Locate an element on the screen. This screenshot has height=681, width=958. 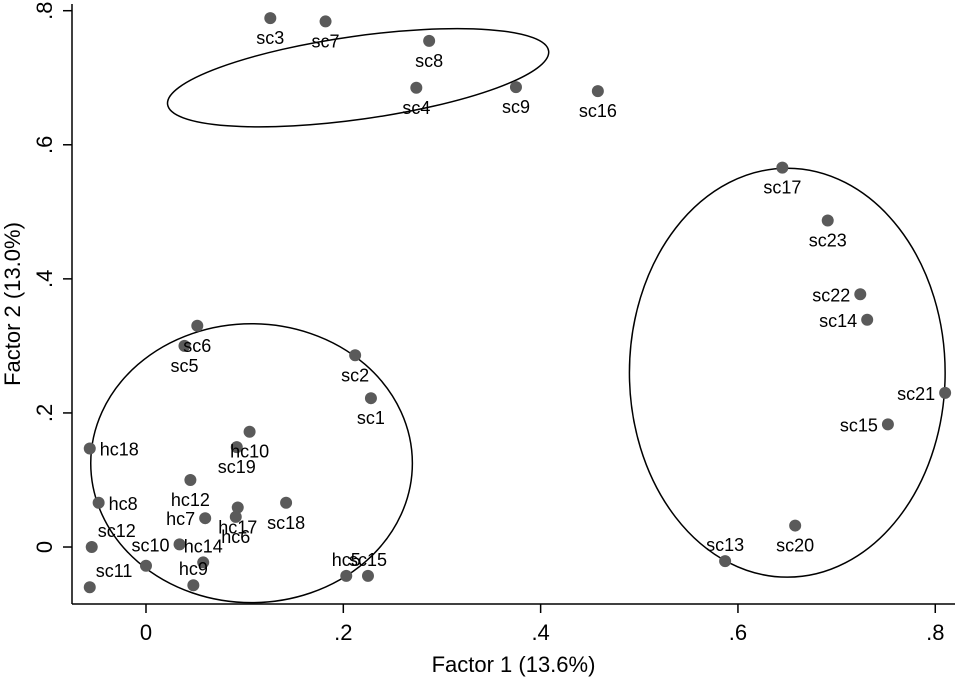
point-label-sc18: sc18 is located at coordinates (286, 523).